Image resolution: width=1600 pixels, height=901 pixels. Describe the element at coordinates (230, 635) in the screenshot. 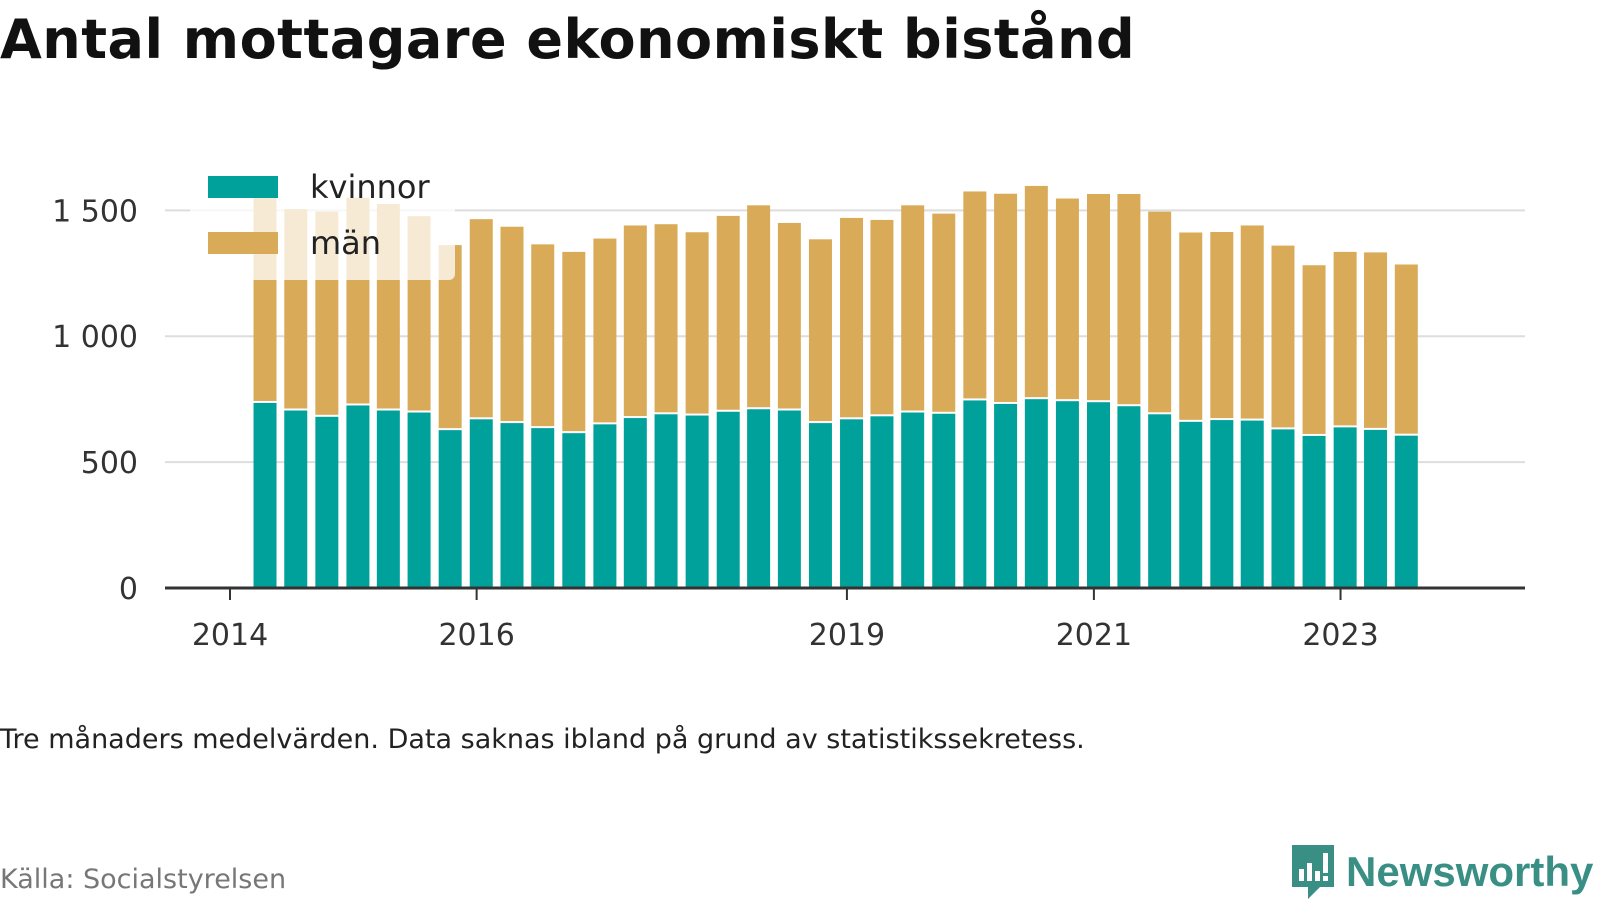

I see `x-tick-label: 2014` at that location.